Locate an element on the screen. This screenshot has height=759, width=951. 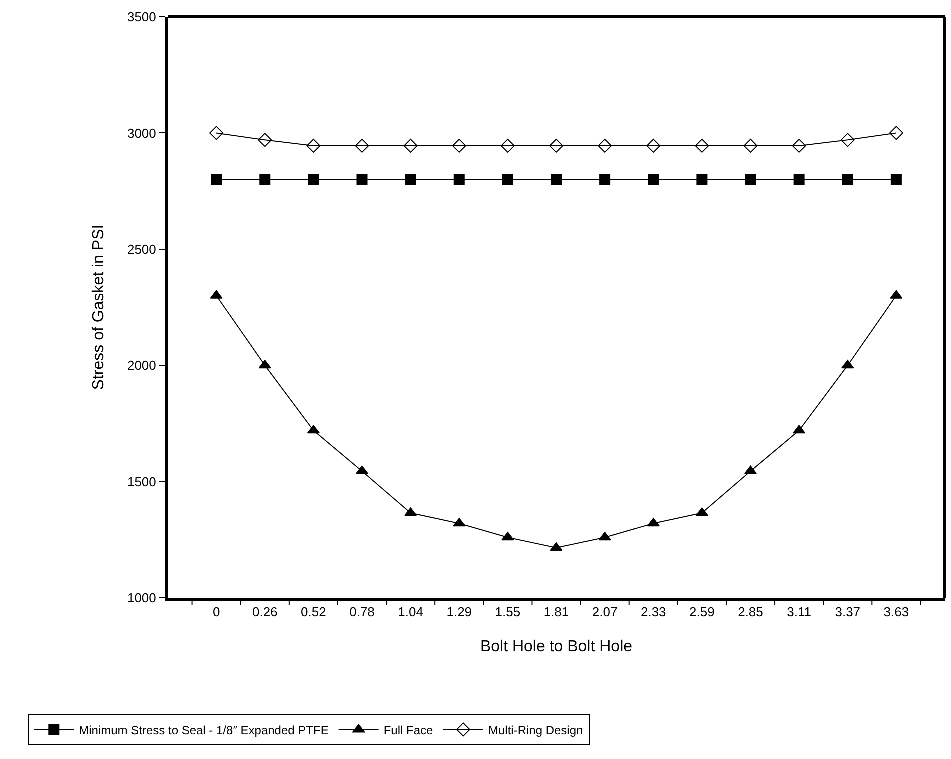
x-tick-label: 0 is located at coordinates (216, 612).